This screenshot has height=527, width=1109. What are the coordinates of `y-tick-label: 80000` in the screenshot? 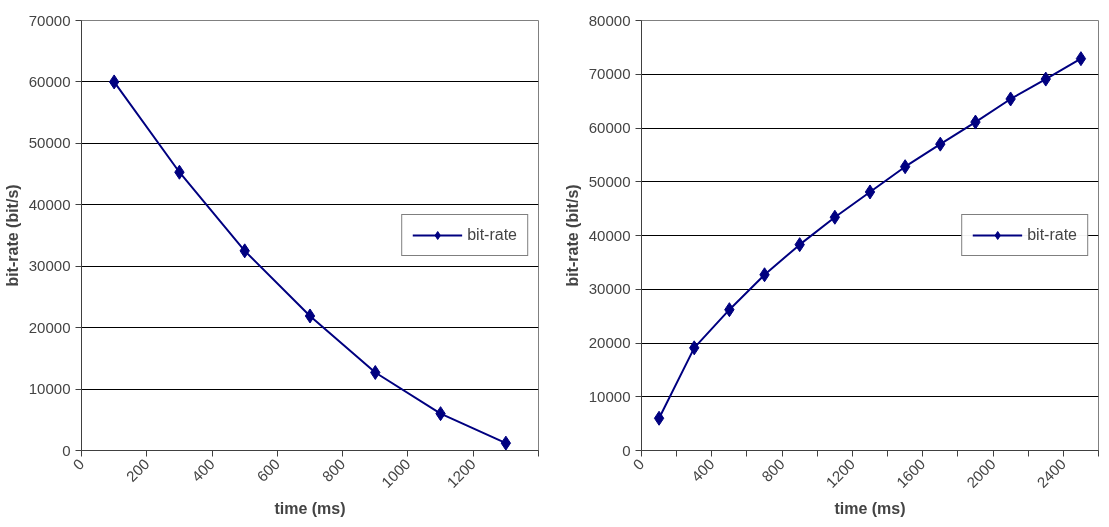 It's located at (609, 20).